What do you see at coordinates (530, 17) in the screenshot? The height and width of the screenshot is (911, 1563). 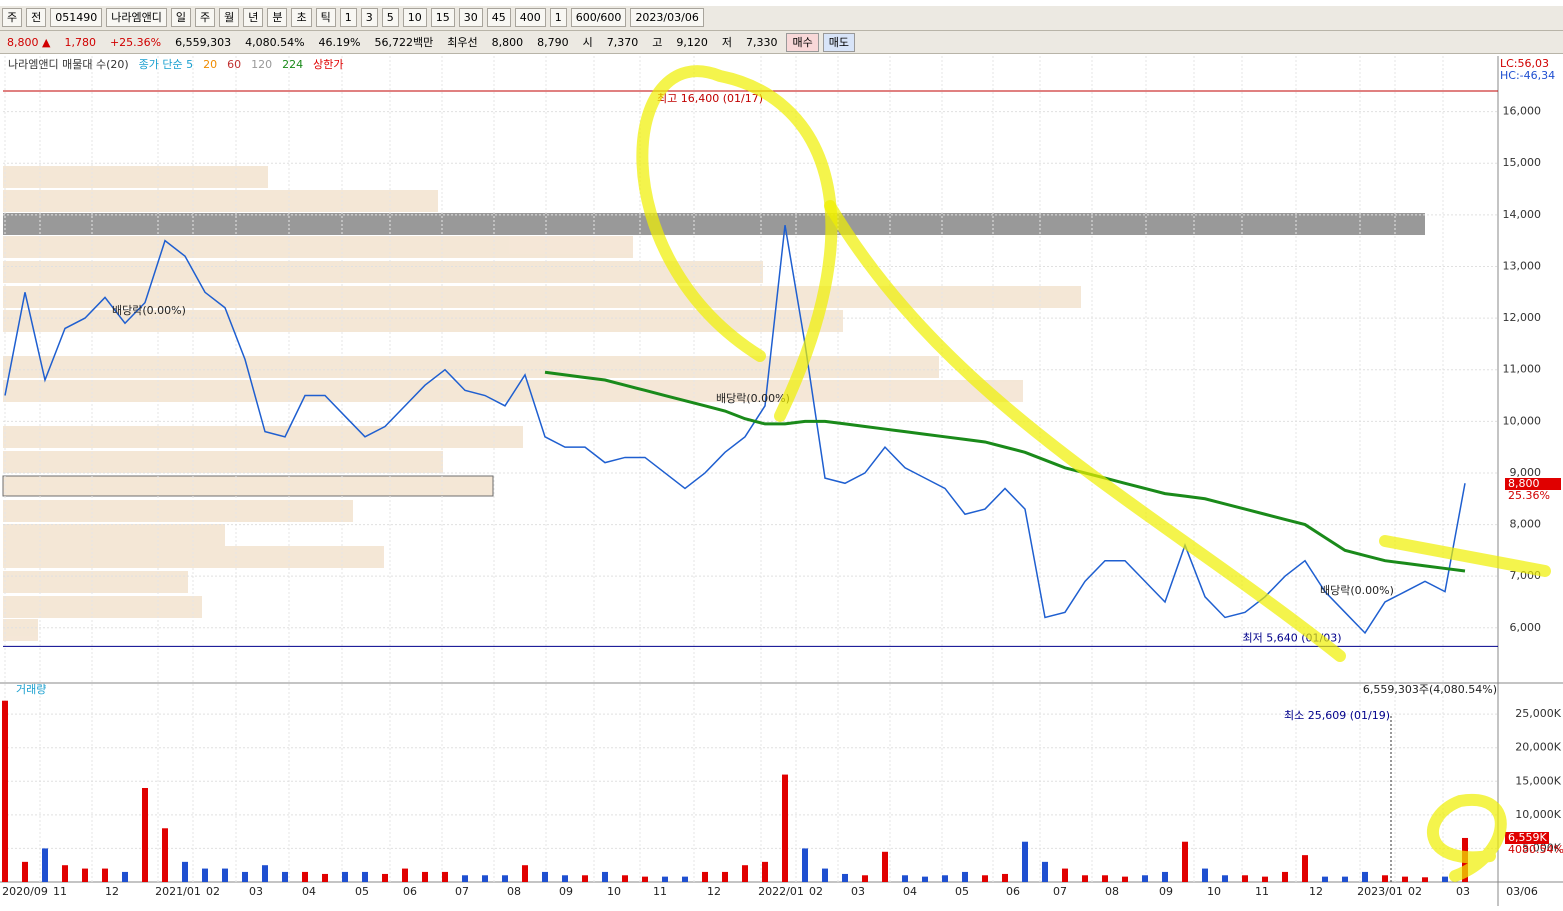 I see `toolbar-button: 400` at bounding box center [530, 17].